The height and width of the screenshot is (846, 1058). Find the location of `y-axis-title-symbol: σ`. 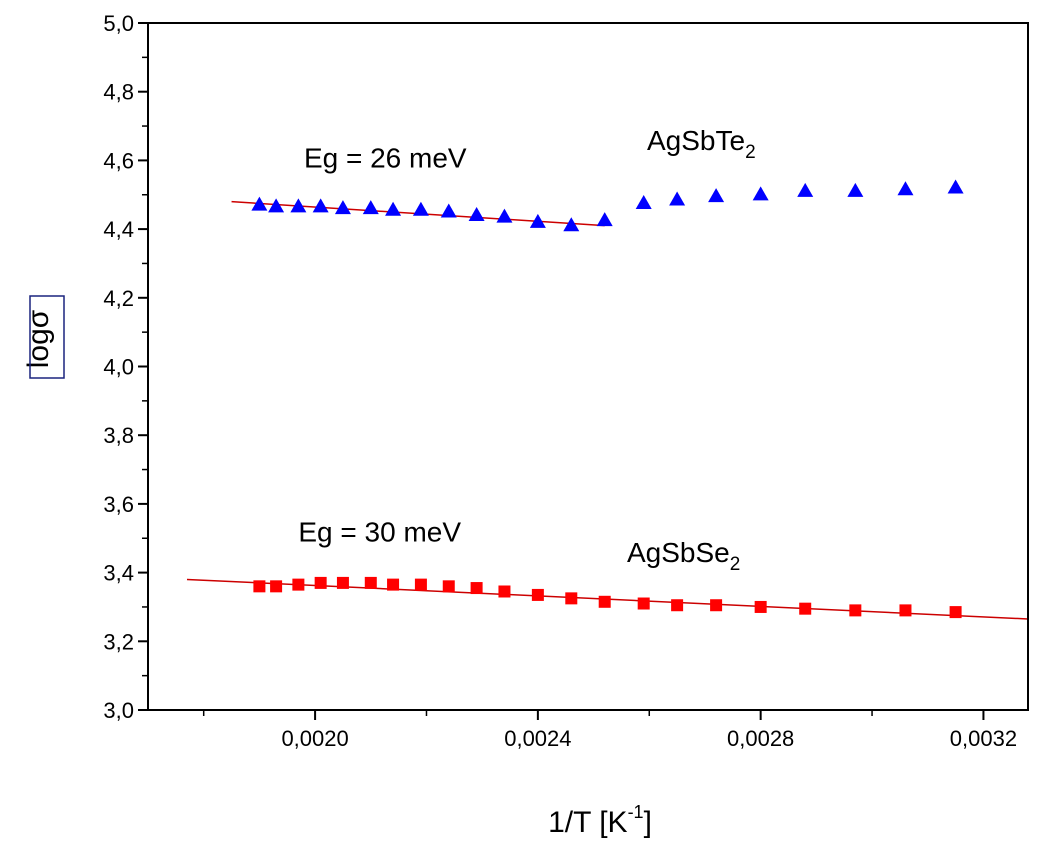

y-axis-title-symbol: σ is located at coordinates (38, 318).